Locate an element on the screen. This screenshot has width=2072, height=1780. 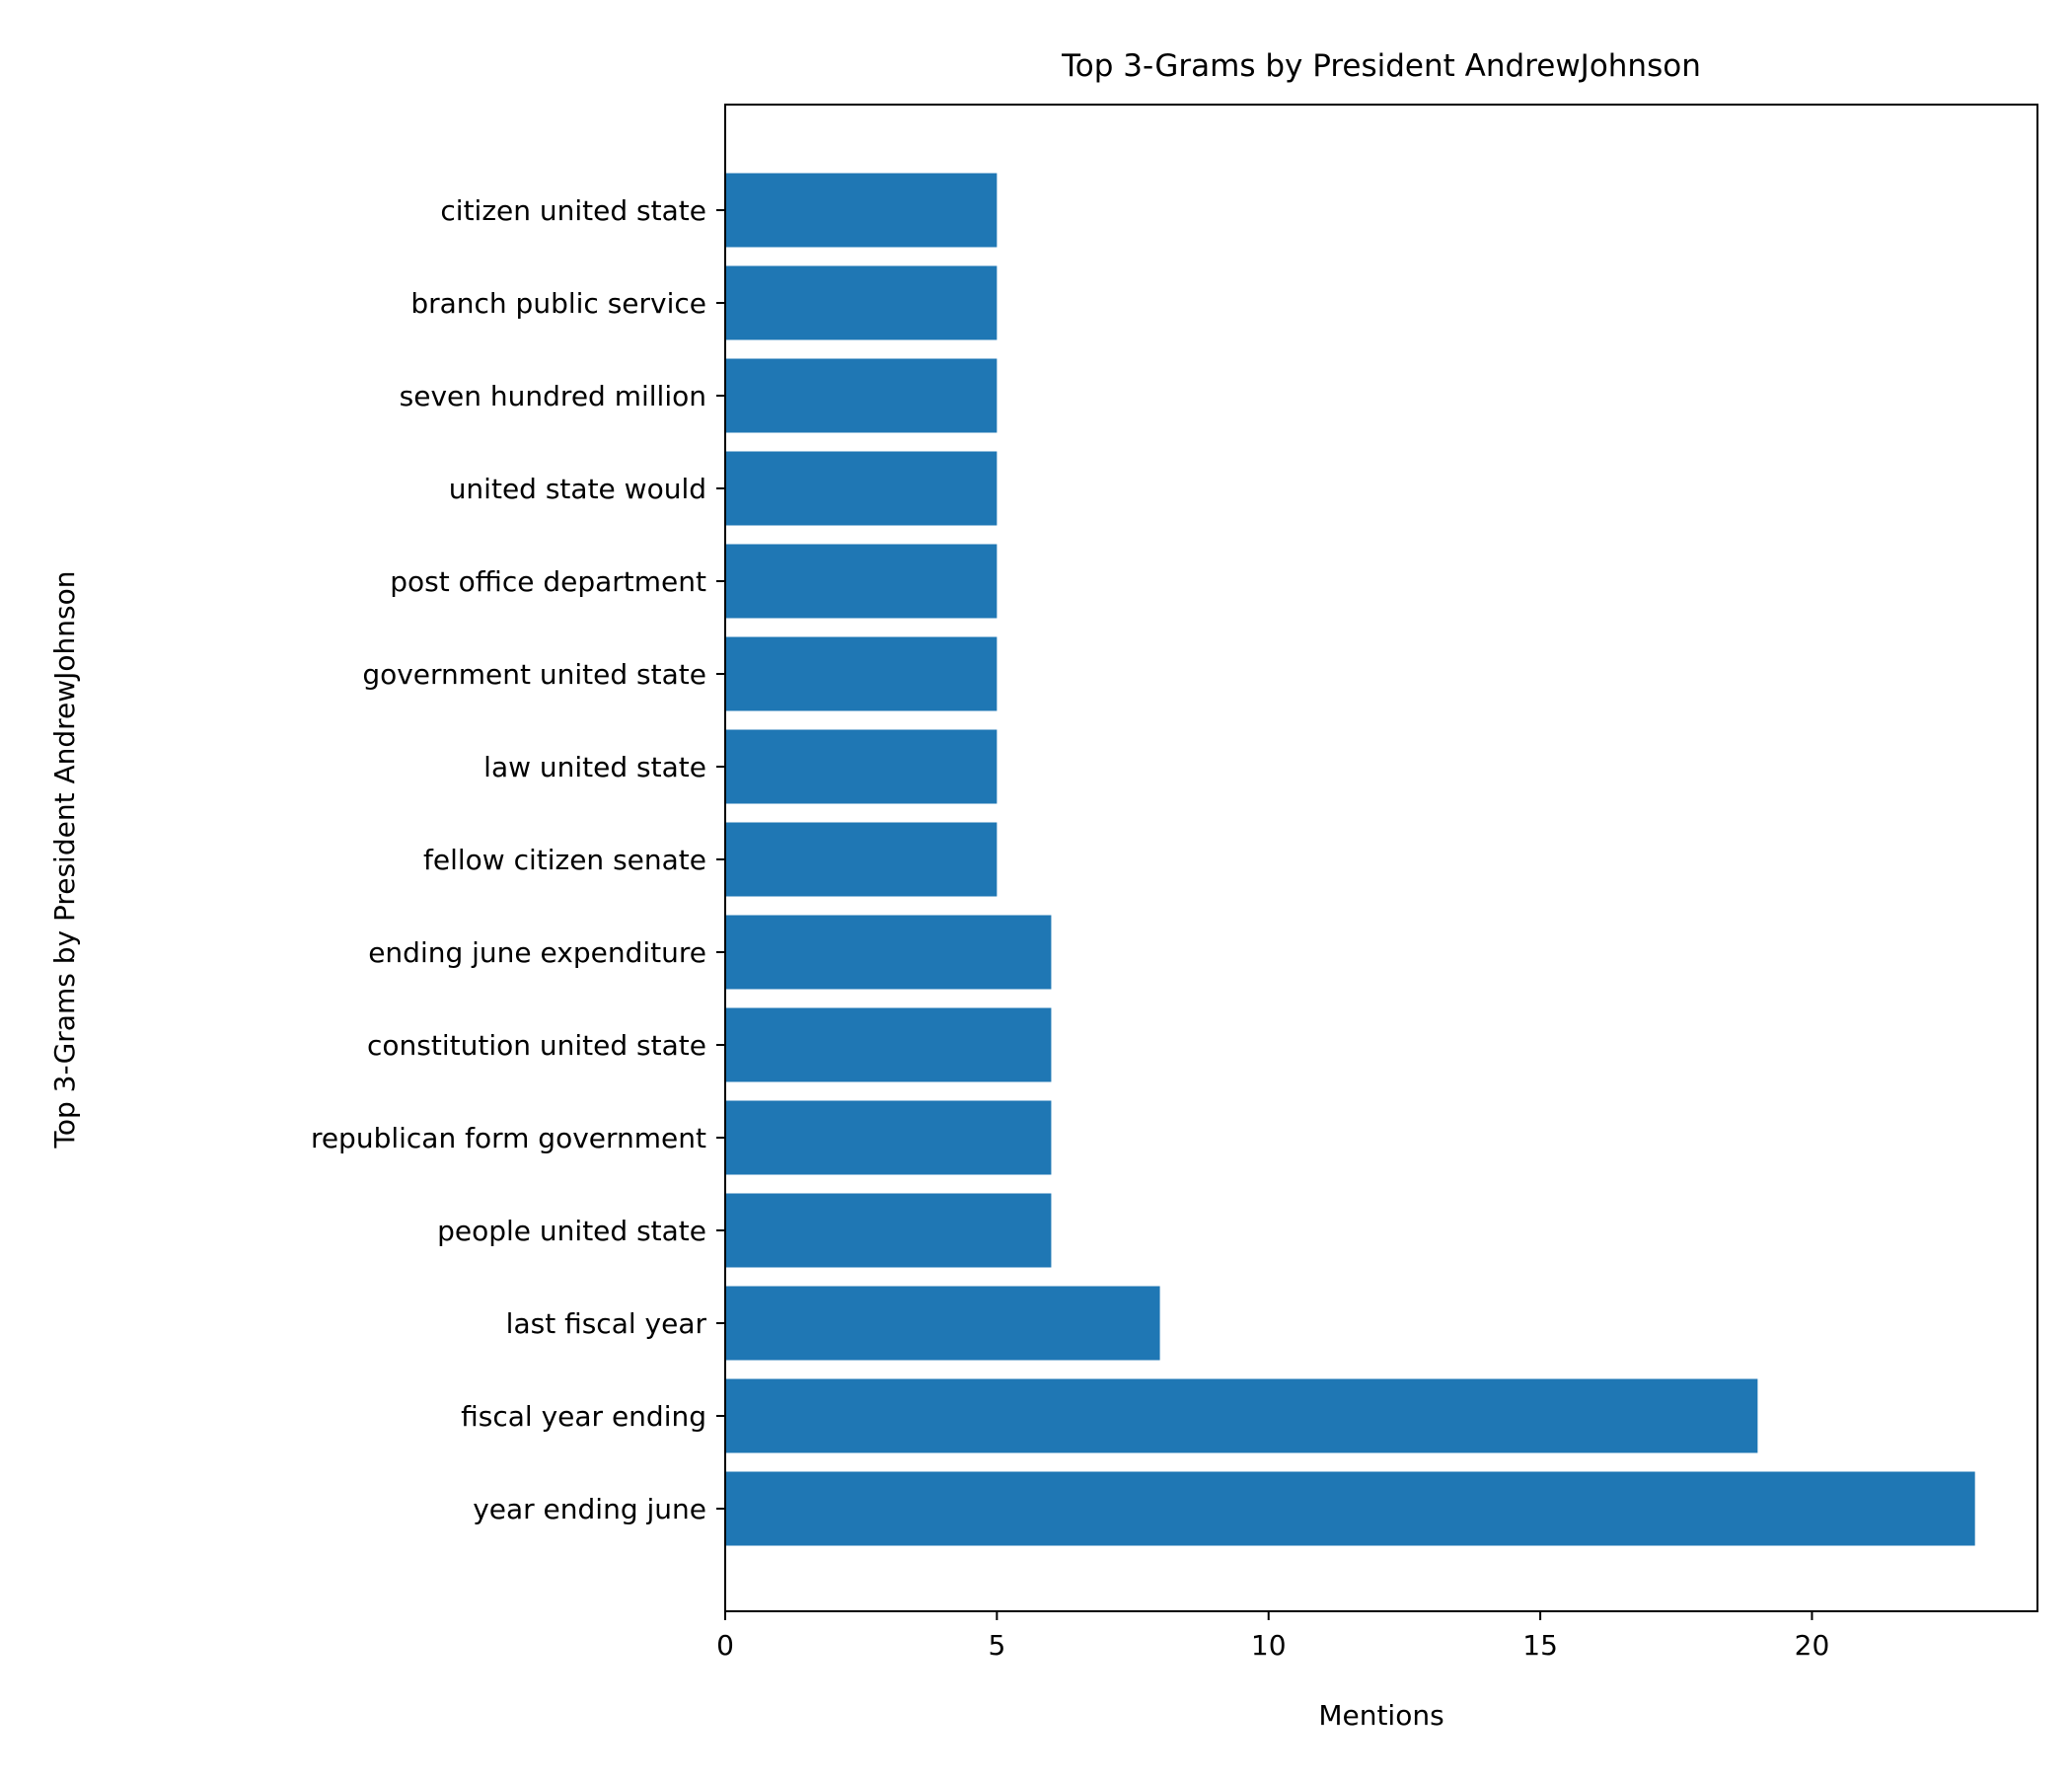
x-tick-label: 10 is located at coordinates (1269, 1645).